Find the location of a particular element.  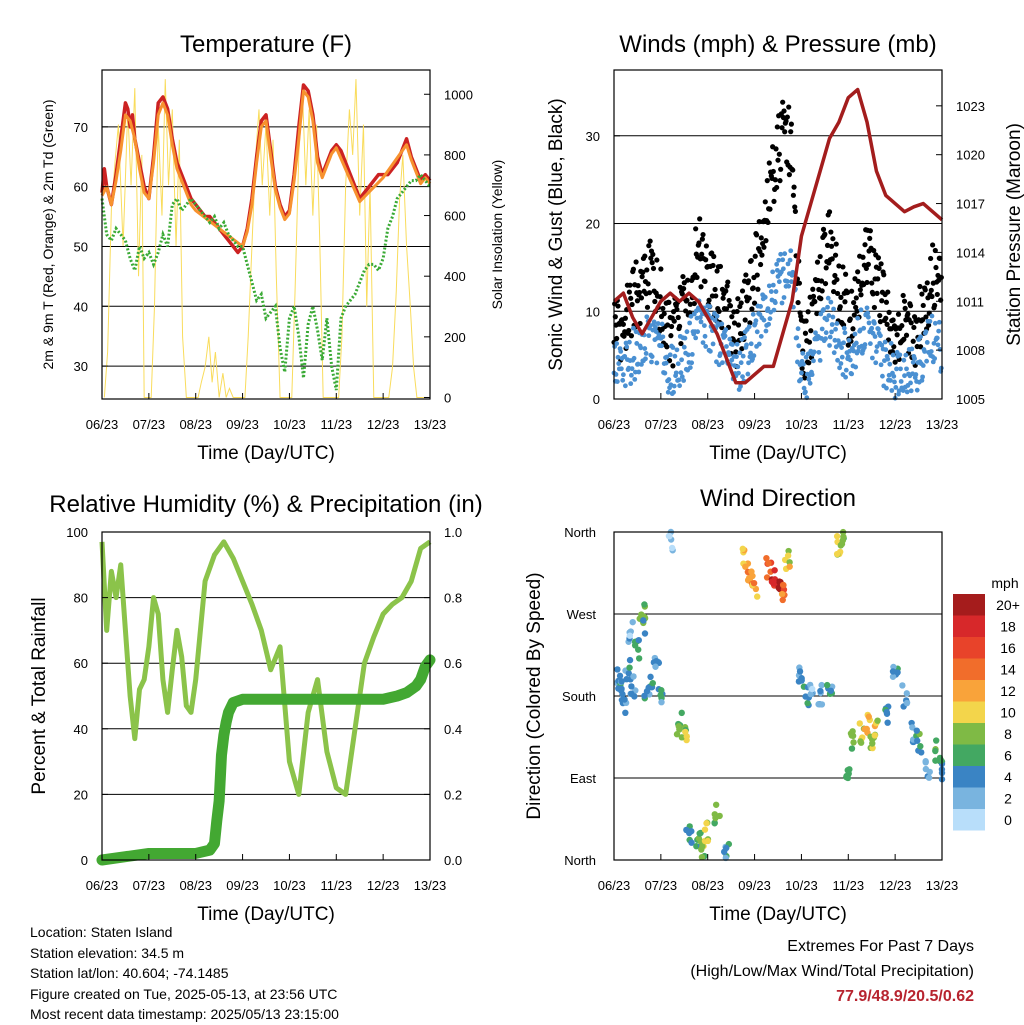

legend-label: 14 is located at coordinates (1008, 670).